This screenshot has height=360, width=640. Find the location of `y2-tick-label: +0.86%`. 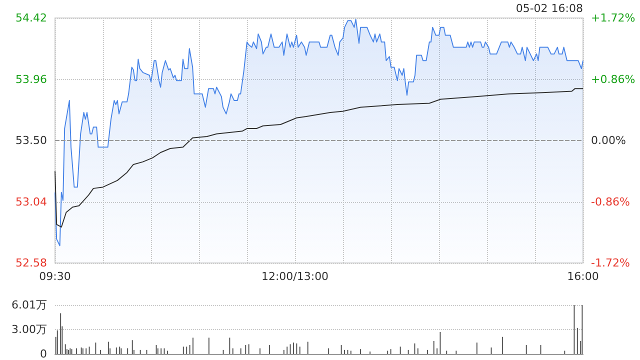

y2-tick-label: +0.86% is located at coordinates (613, 79).